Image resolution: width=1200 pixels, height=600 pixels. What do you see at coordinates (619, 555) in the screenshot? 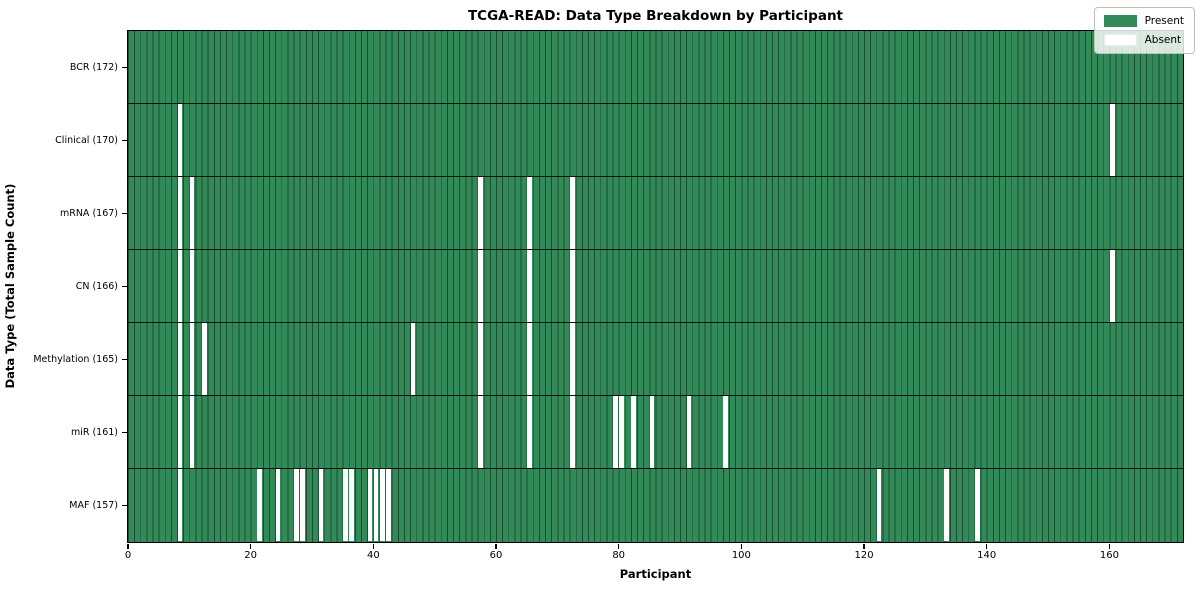
I see `x-tick-label-80: 80` at bounding box center [619, 555].